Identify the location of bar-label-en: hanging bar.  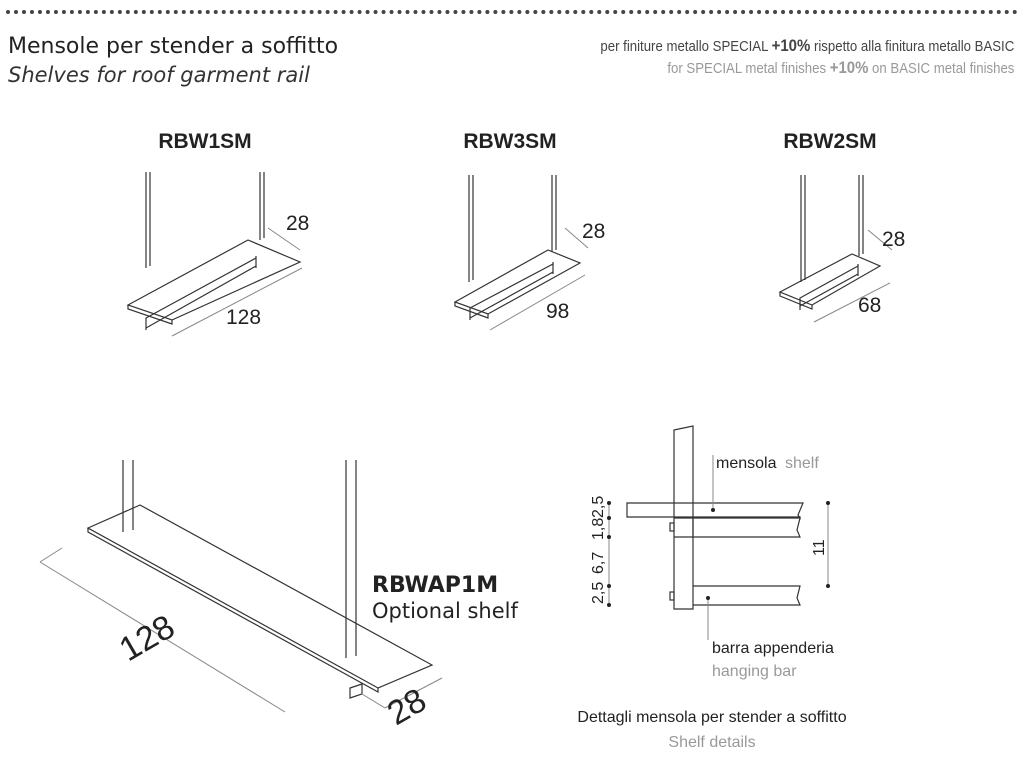
(754, 671).